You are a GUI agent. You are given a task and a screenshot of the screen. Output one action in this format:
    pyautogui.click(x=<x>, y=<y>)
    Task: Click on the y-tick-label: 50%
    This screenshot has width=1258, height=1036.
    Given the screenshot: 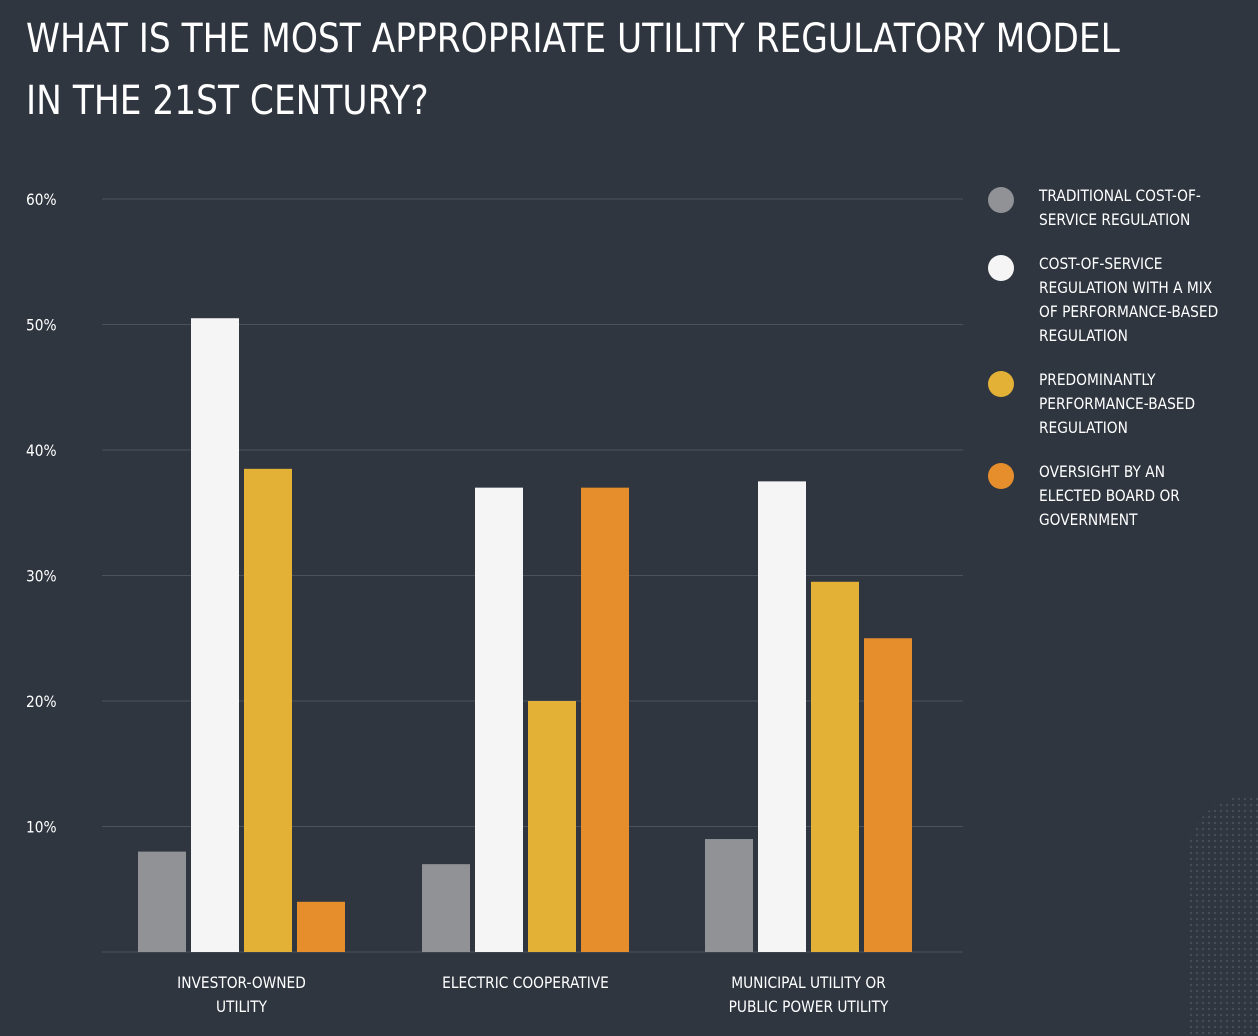 What is the action you would take?
    pyautogui.click(x=41, y=324)
    